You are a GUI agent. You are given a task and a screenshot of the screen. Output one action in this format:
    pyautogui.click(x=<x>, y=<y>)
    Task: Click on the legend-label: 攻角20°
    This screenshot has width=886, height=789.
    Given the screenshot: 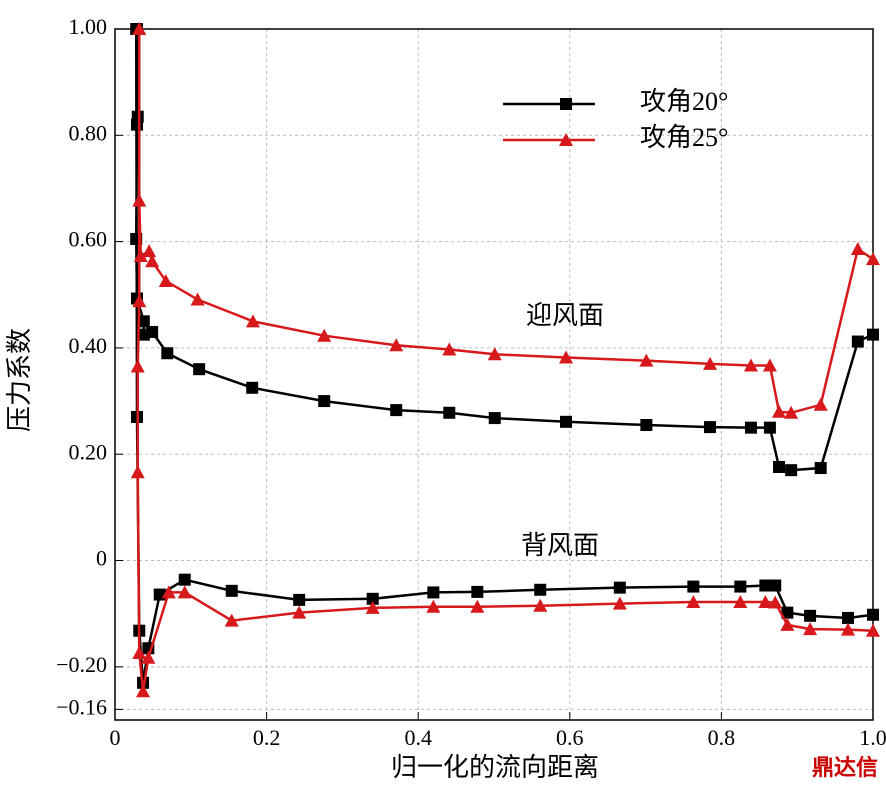 What is the action you would take?
    pyautogui.click(x=684, y=101)
    